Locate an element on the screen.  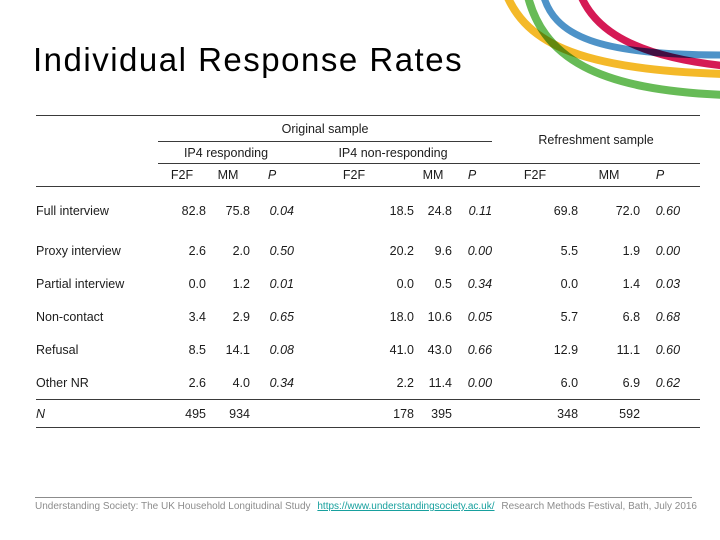
col-header-f2f-3: F2F is located at coordinates (535, 175).